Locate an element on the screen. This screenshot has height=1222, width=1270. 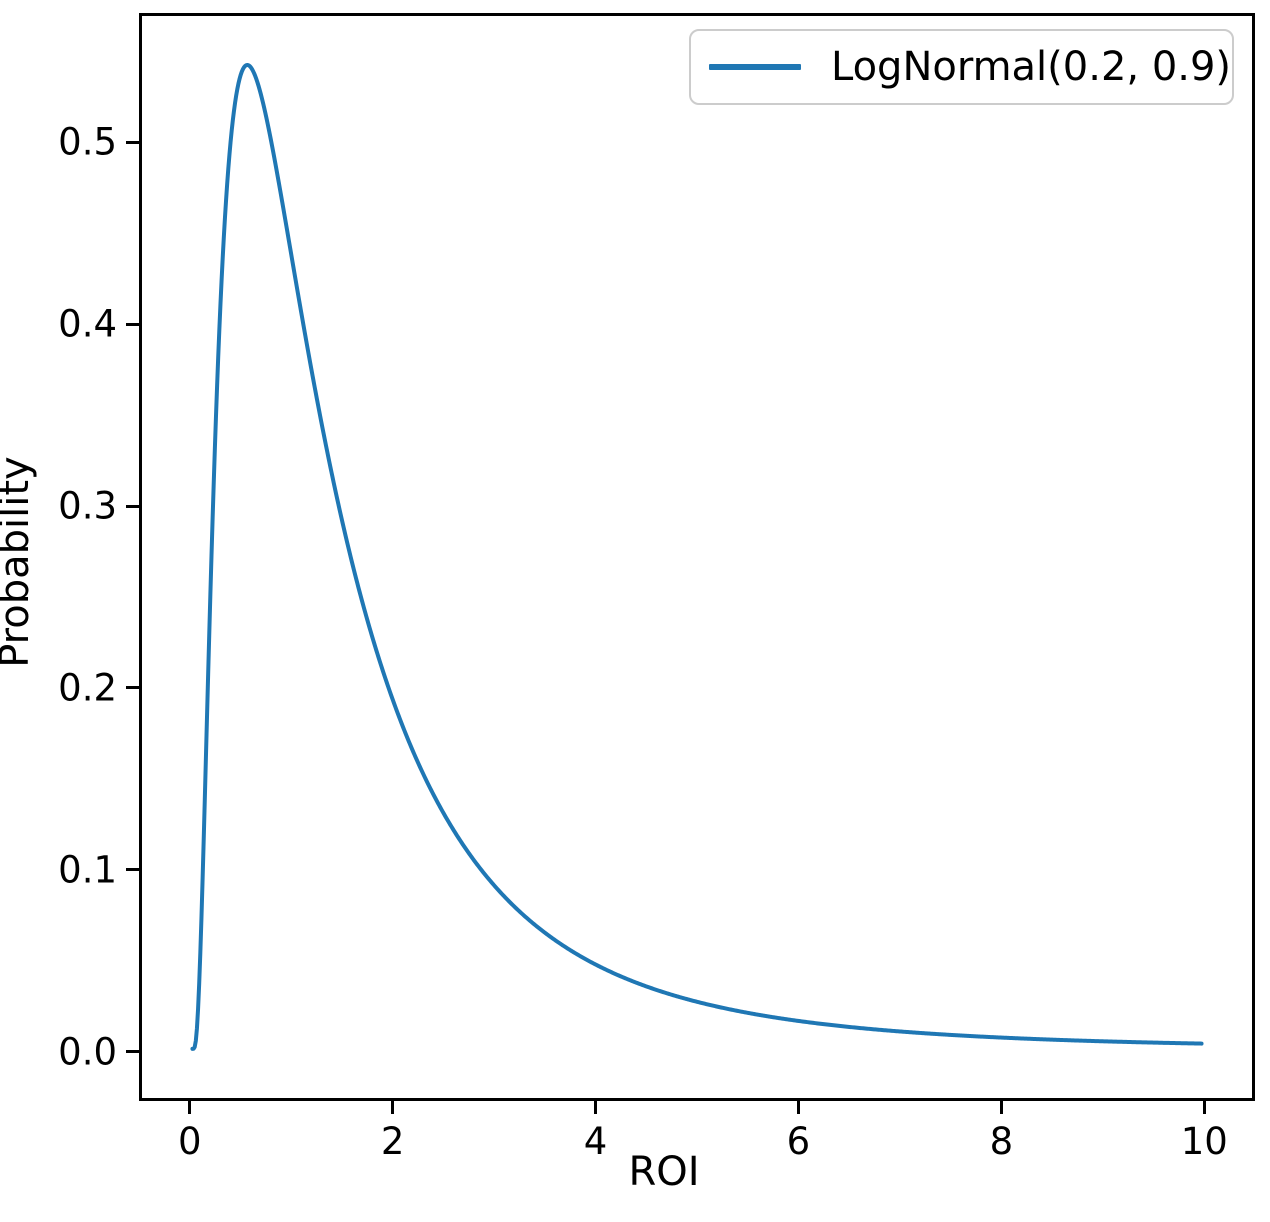
x-axis-title: ROI is located at coordinates (635, 1172).